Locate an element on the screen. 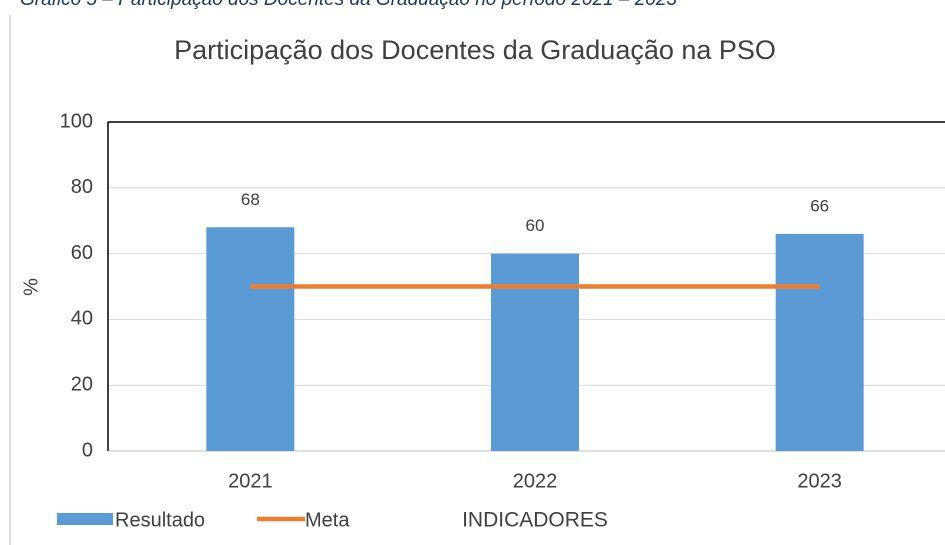 The image size is (945, 545). x-tick-label: 2023 is located at coordinates (819, 481).